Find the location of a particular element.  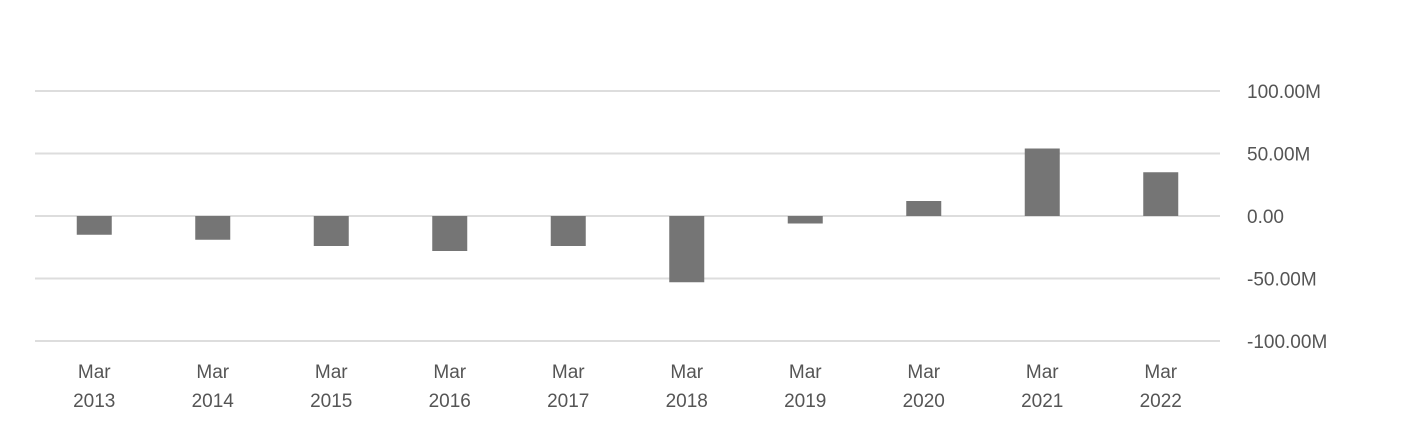

x-tick-label: Mar 2021 is located at coordinates (1042, 387).